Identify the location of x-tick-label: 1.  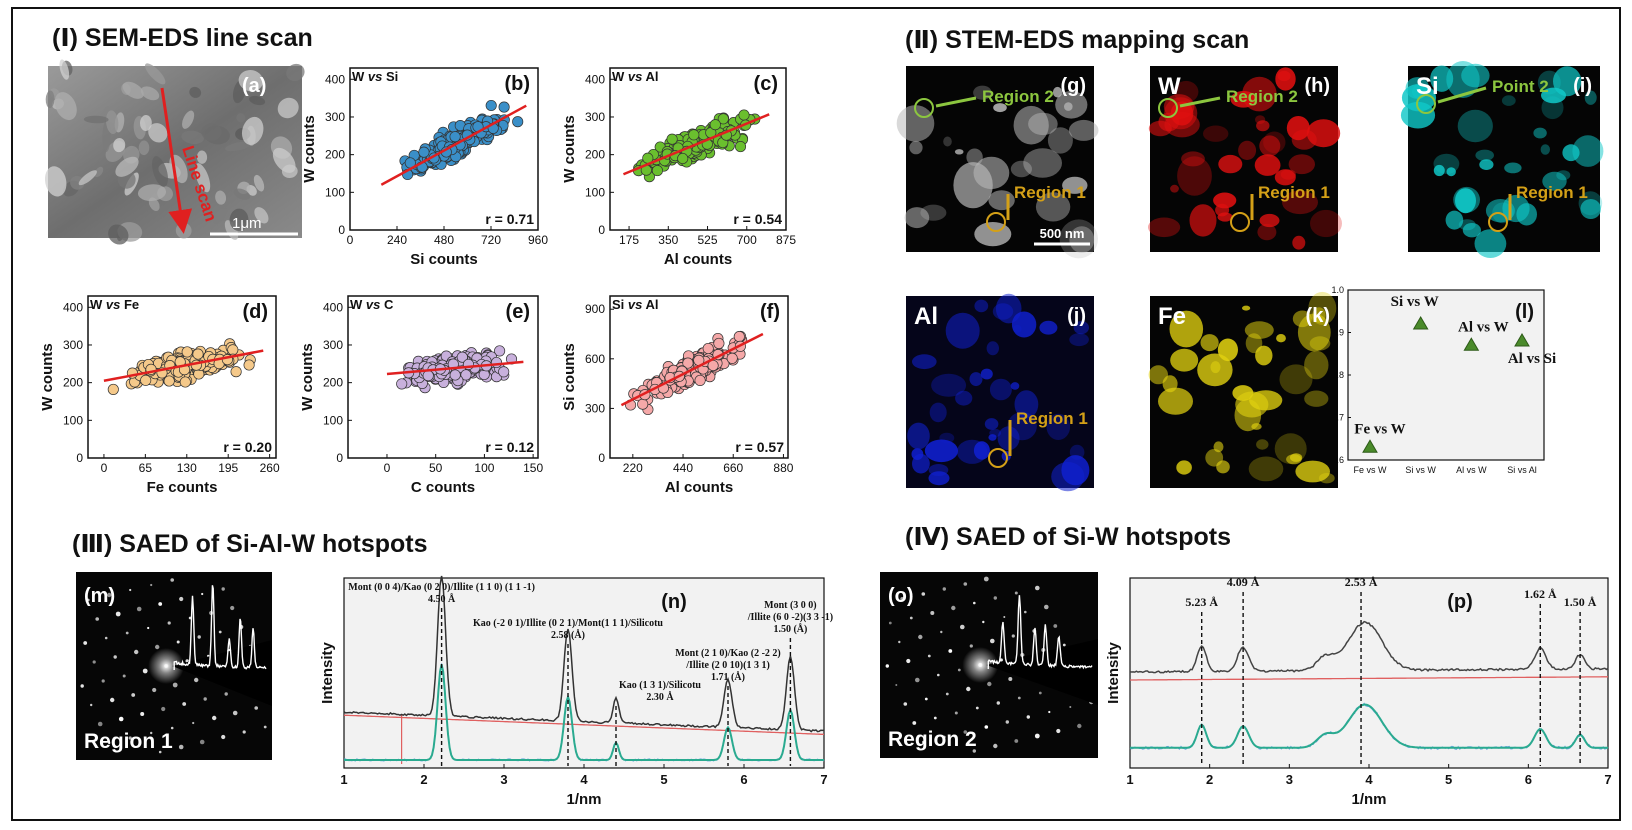
(1129, 779).